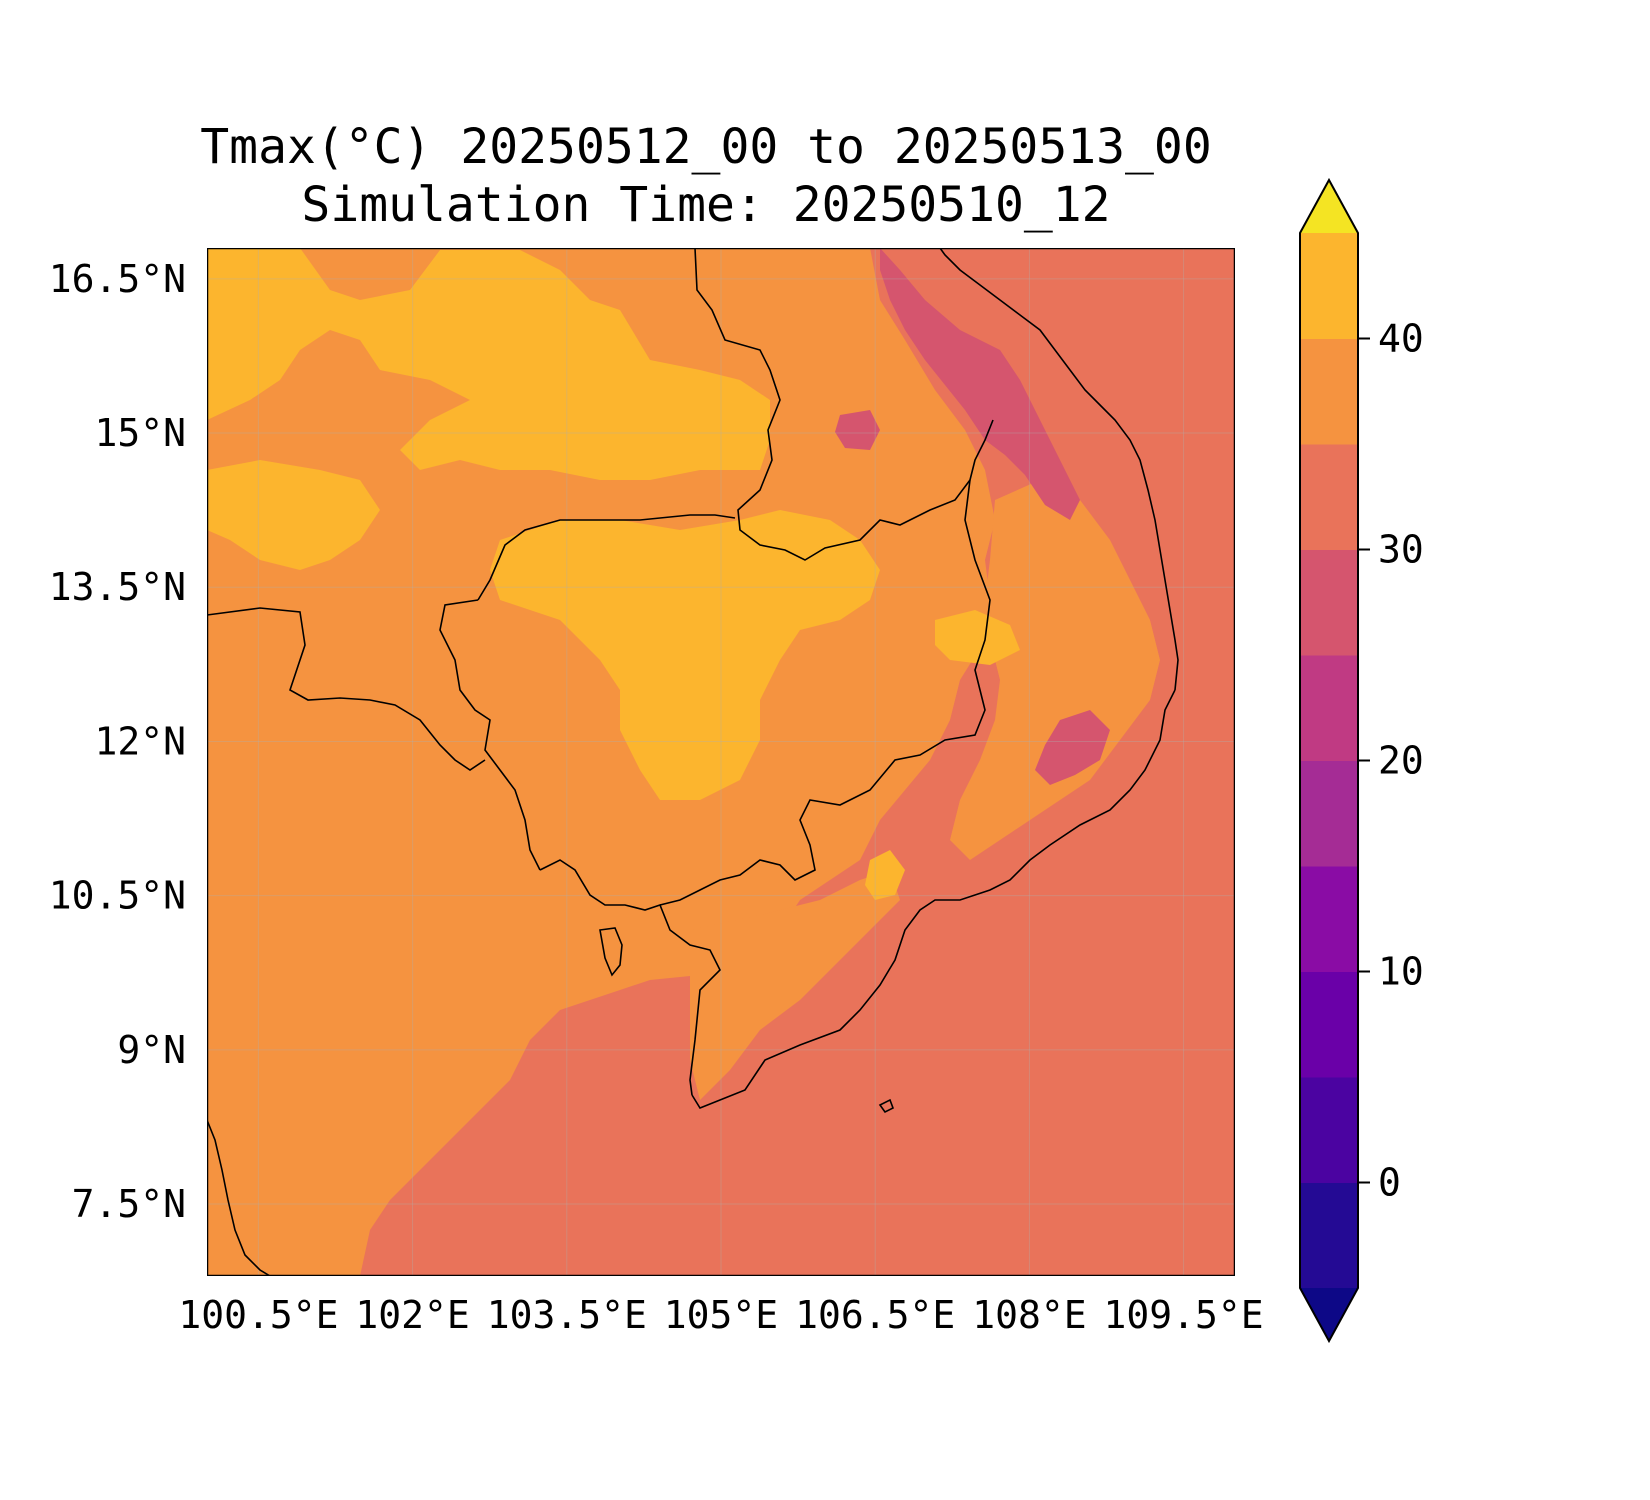  What do you see at coordinates (1184, 1315) in the screenshot?
I see `lon-tick-label: 109.5°E` at bounding box center [1184, 1315].